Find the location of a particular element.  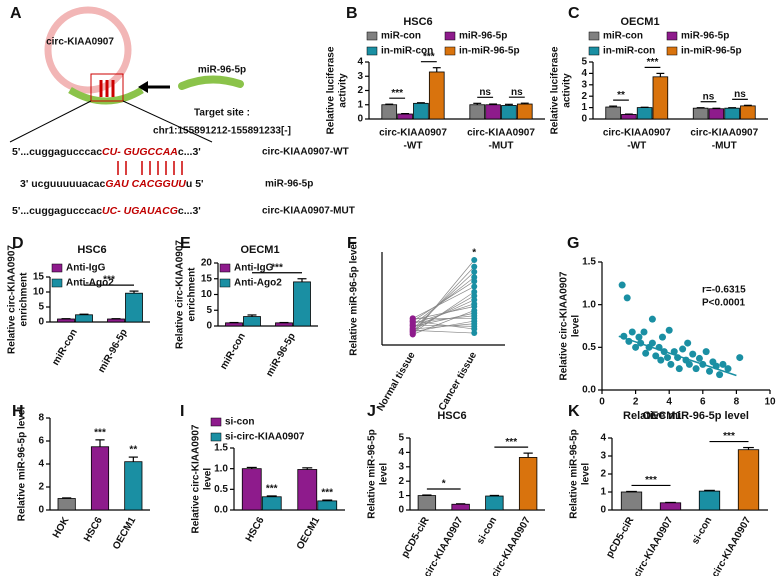

mirna-label: miR-96-5p is located at coordinates (222, 70).